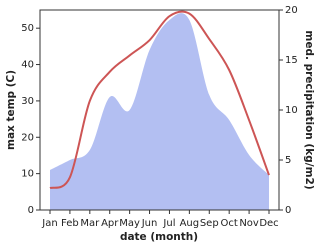 Image resolution: width=320 pixels, height=251 pixels. I want to click on x-tick-label: Oct, so click(229, 223).